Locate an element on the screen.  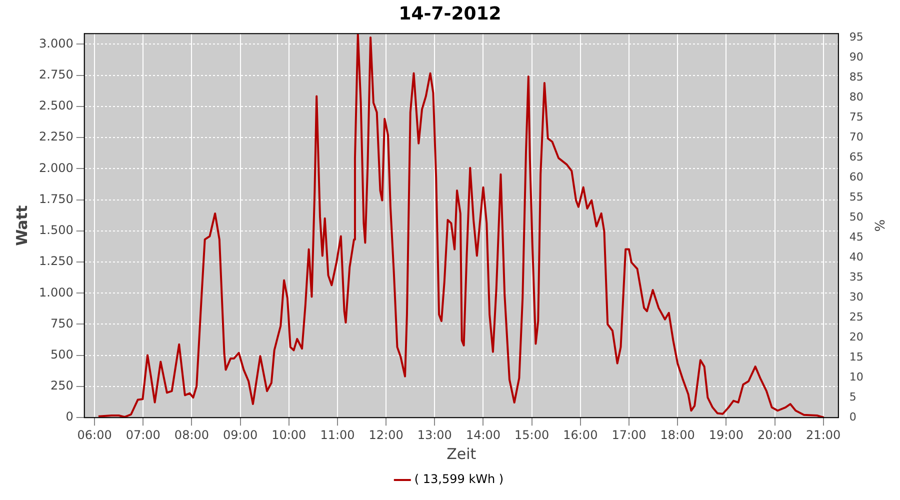
x-tick-label: 20:00 is located at coordinates (774, 435).